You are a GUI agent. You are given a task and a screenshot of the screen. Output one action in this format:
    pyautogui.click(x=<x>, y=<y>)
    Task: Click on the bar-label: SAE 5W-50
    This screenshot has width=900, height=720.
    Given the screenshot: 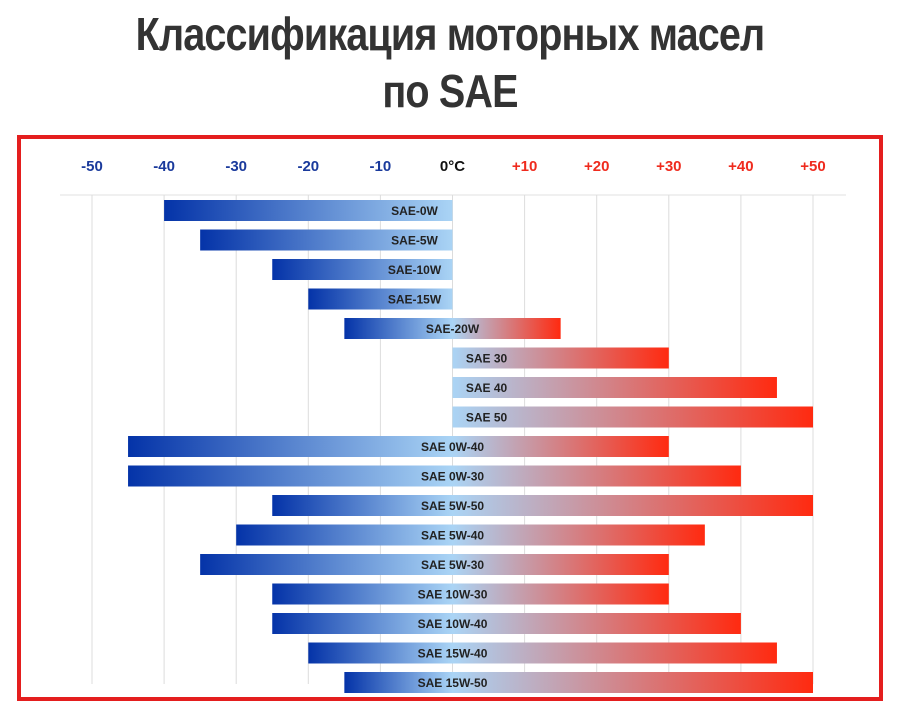 What is the action you would take?
    pyautogui.click(x=452, y=506)
    